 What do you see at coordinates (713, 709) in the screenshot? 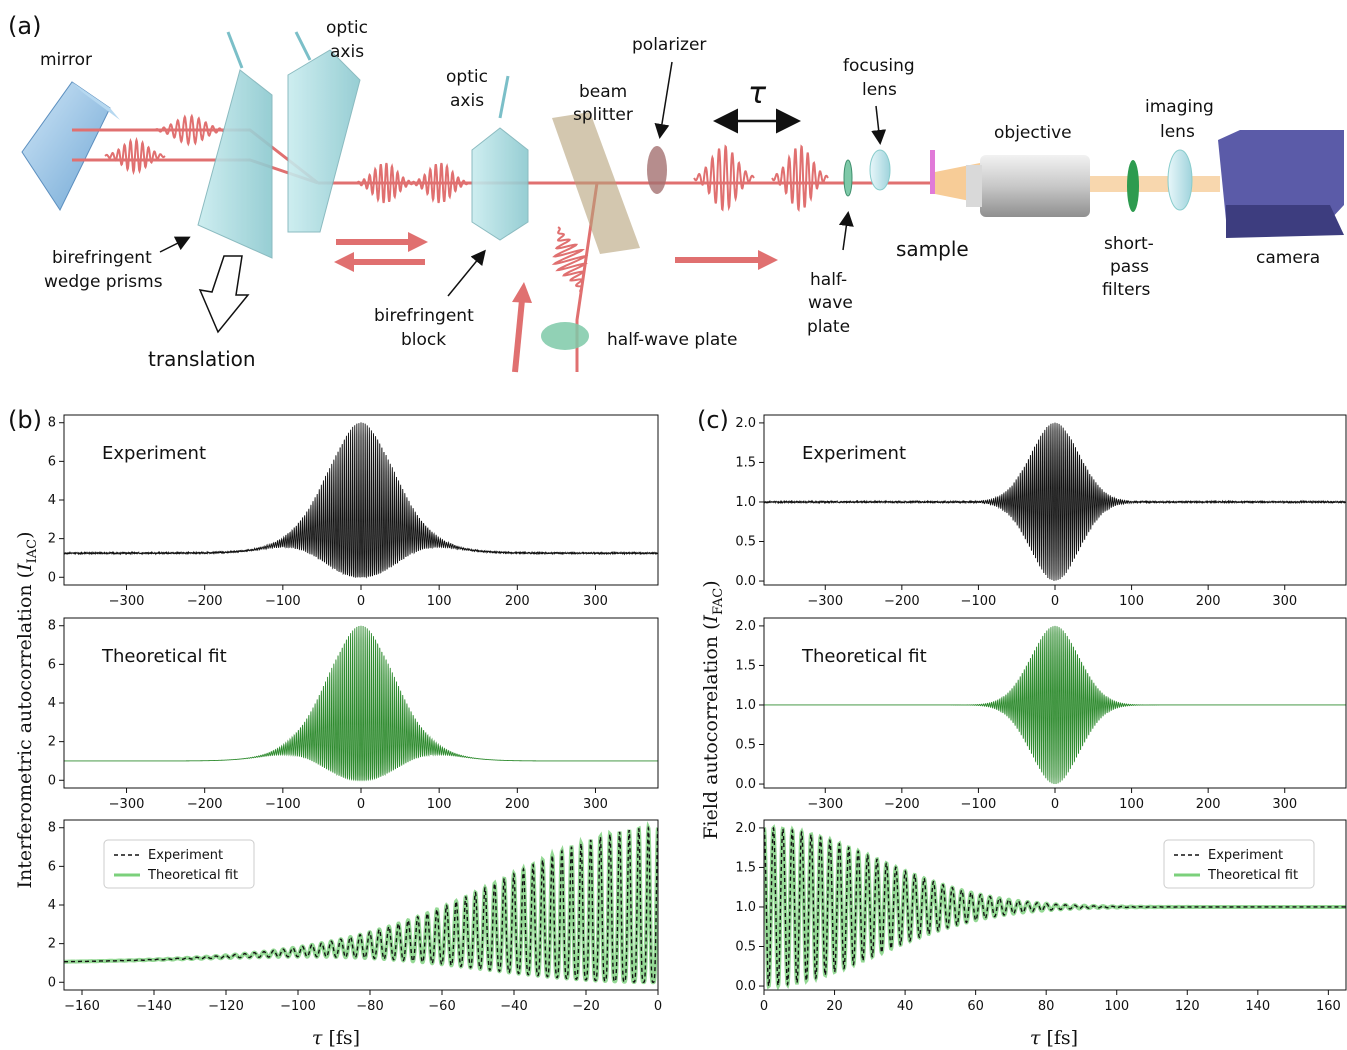
I see `y-axis-label-c: Field autocorrelation (IFAC)` at bounding box center [713, 709].